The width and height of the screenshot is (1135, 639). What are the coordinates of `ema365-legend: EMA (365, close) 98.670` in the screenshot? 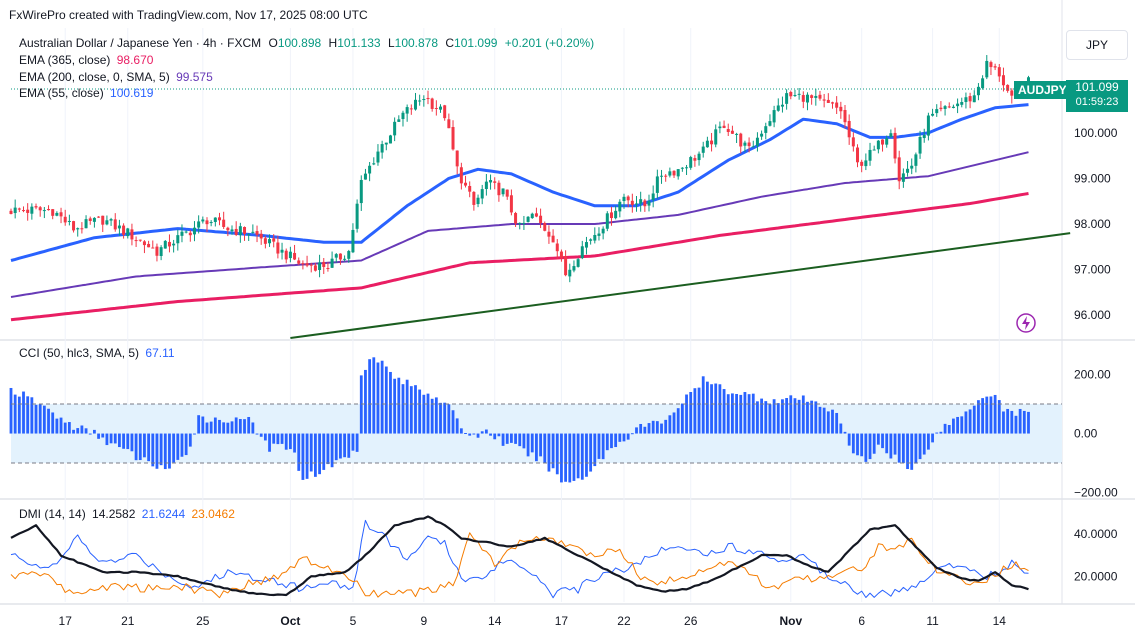 It's located at (86, 60).